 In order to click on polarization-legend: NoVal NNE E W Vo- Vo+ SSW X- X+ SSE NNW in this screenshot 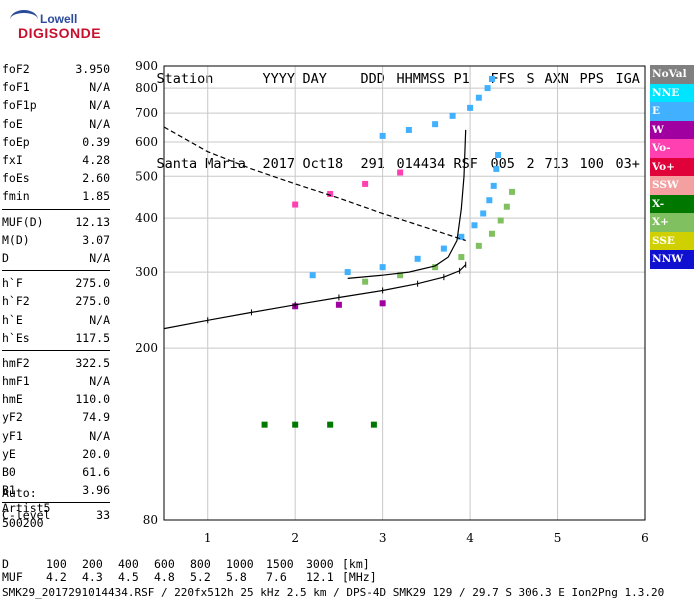, I will do `click(672, 167)`.